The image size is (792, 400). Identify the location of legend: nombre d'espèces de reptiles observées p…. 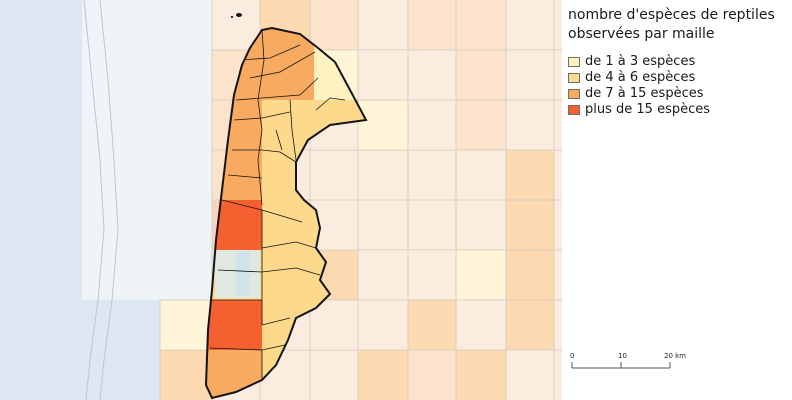
(678, 62).